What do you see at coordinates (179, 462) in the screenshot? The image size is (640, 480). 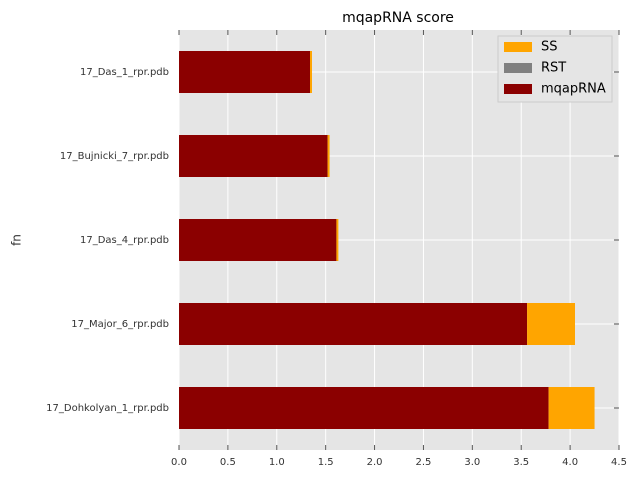 I see `x-tick-label: 0.0` at bounding box center [179, 462].